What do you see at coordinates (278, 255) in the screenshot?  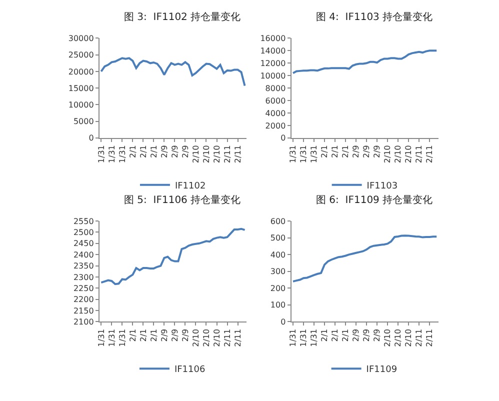 I see `y-tick-label: 400` at bounding box center [278, 255].